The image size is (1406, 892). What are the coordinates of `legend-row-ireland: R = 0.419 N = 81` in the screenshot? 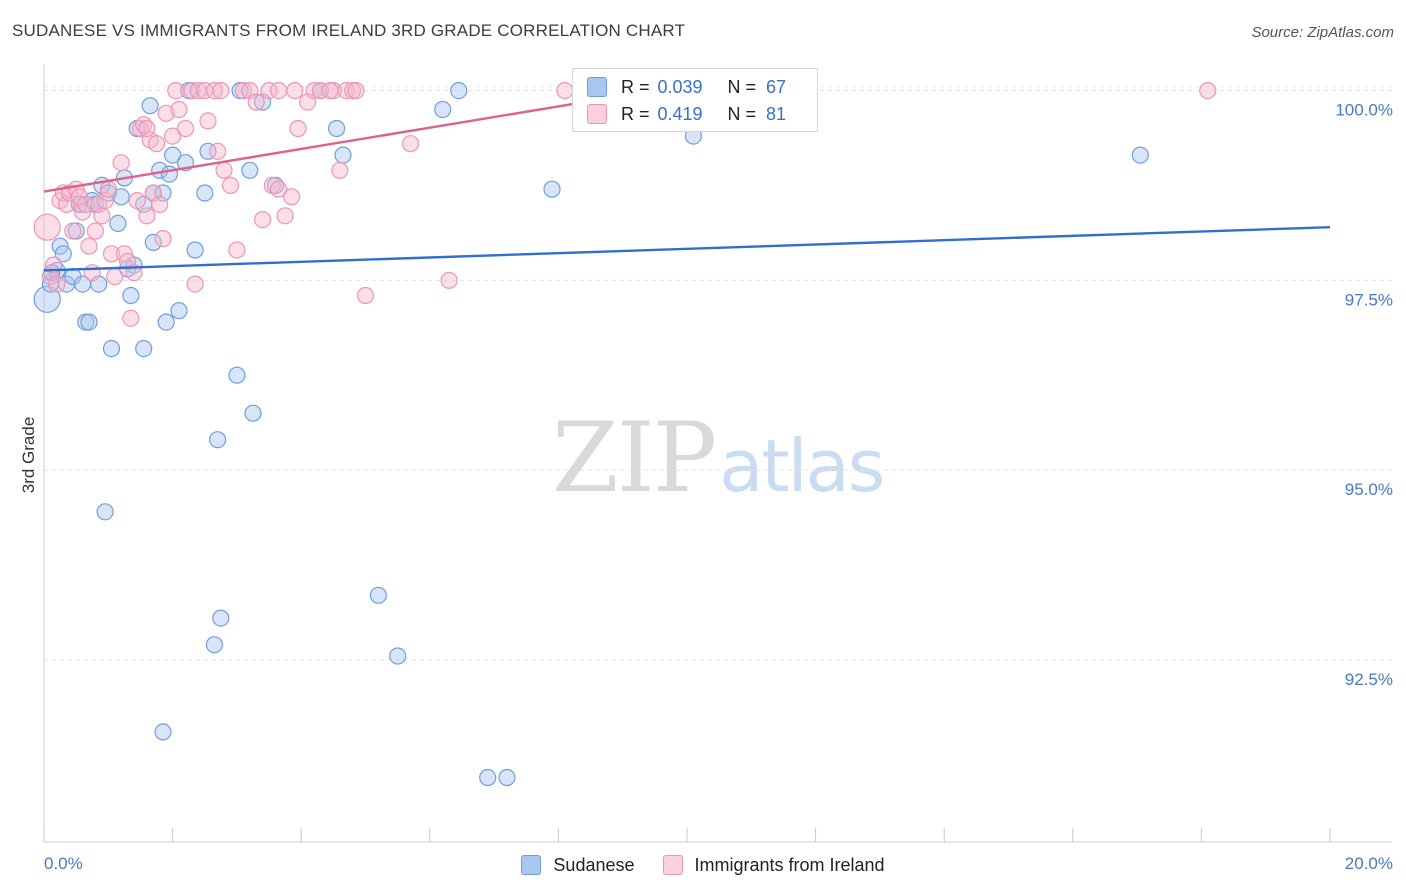 It's located at (686, 114).